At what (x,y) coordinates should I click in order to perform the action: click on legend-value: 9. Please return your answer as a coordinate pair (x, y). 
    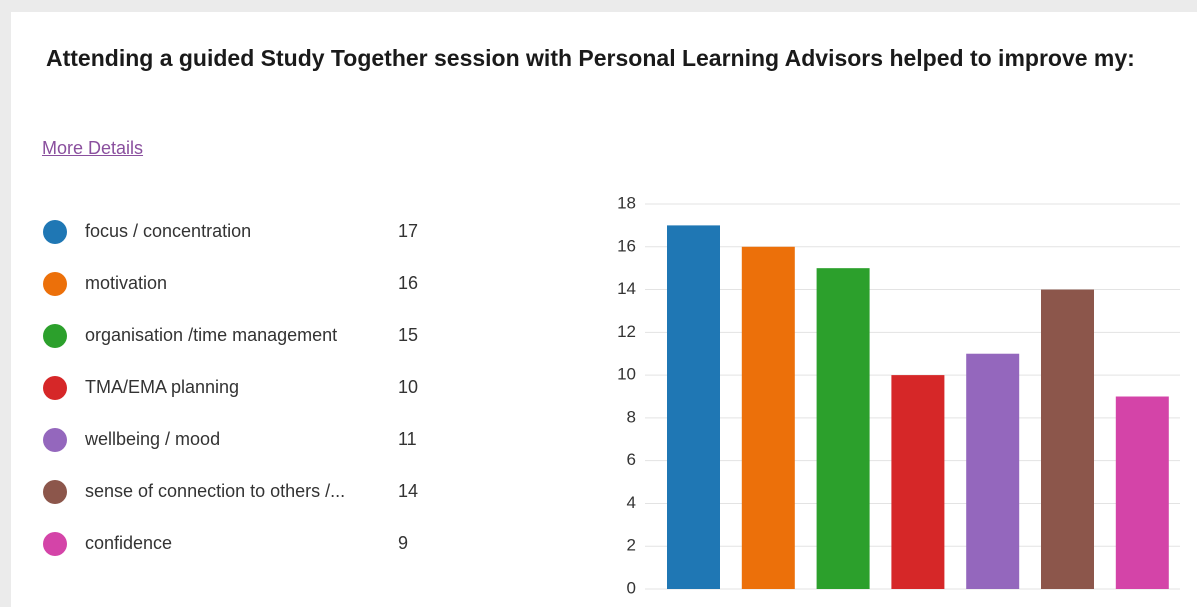
    Looking at the image, I should click on (403, 543).